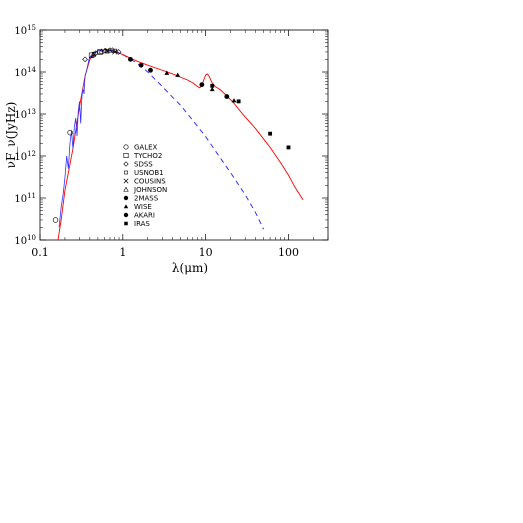  I want to click on observed-spectrum, so click(89, 138).